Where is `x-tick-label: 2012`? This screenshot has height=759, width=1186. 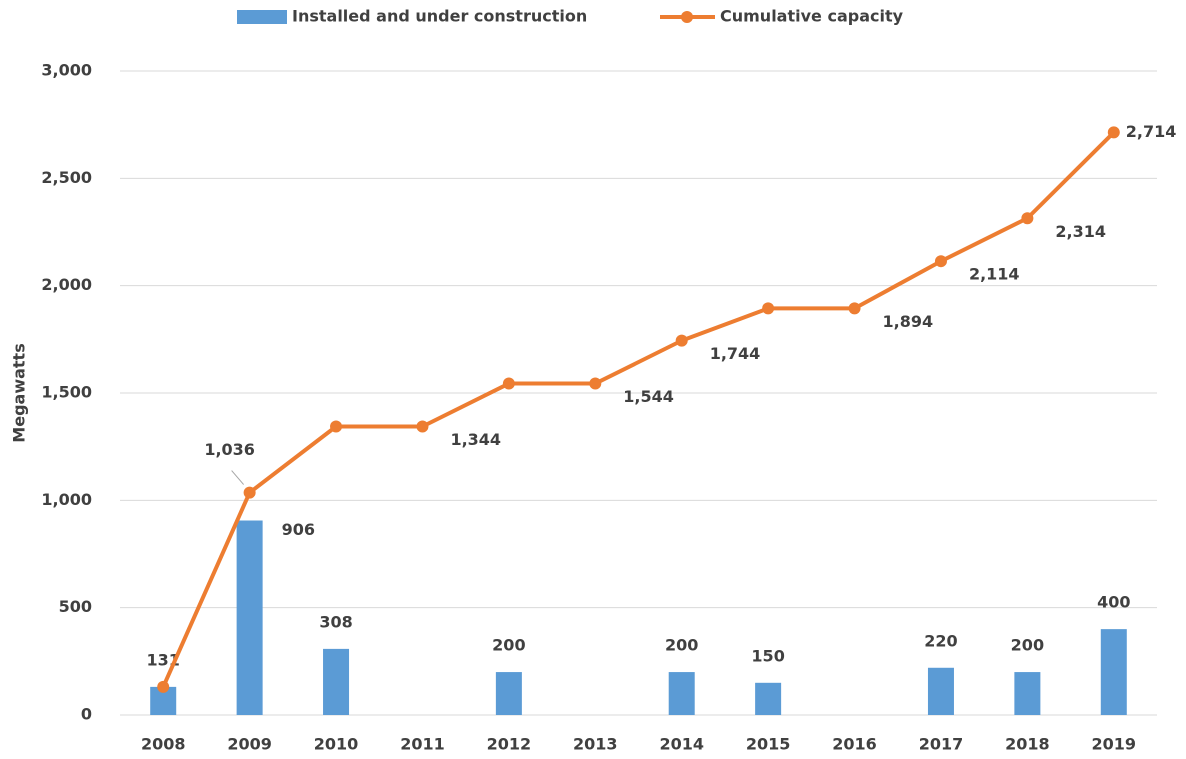
x-tick-label: 2012 is located at coordinates (509, 744).